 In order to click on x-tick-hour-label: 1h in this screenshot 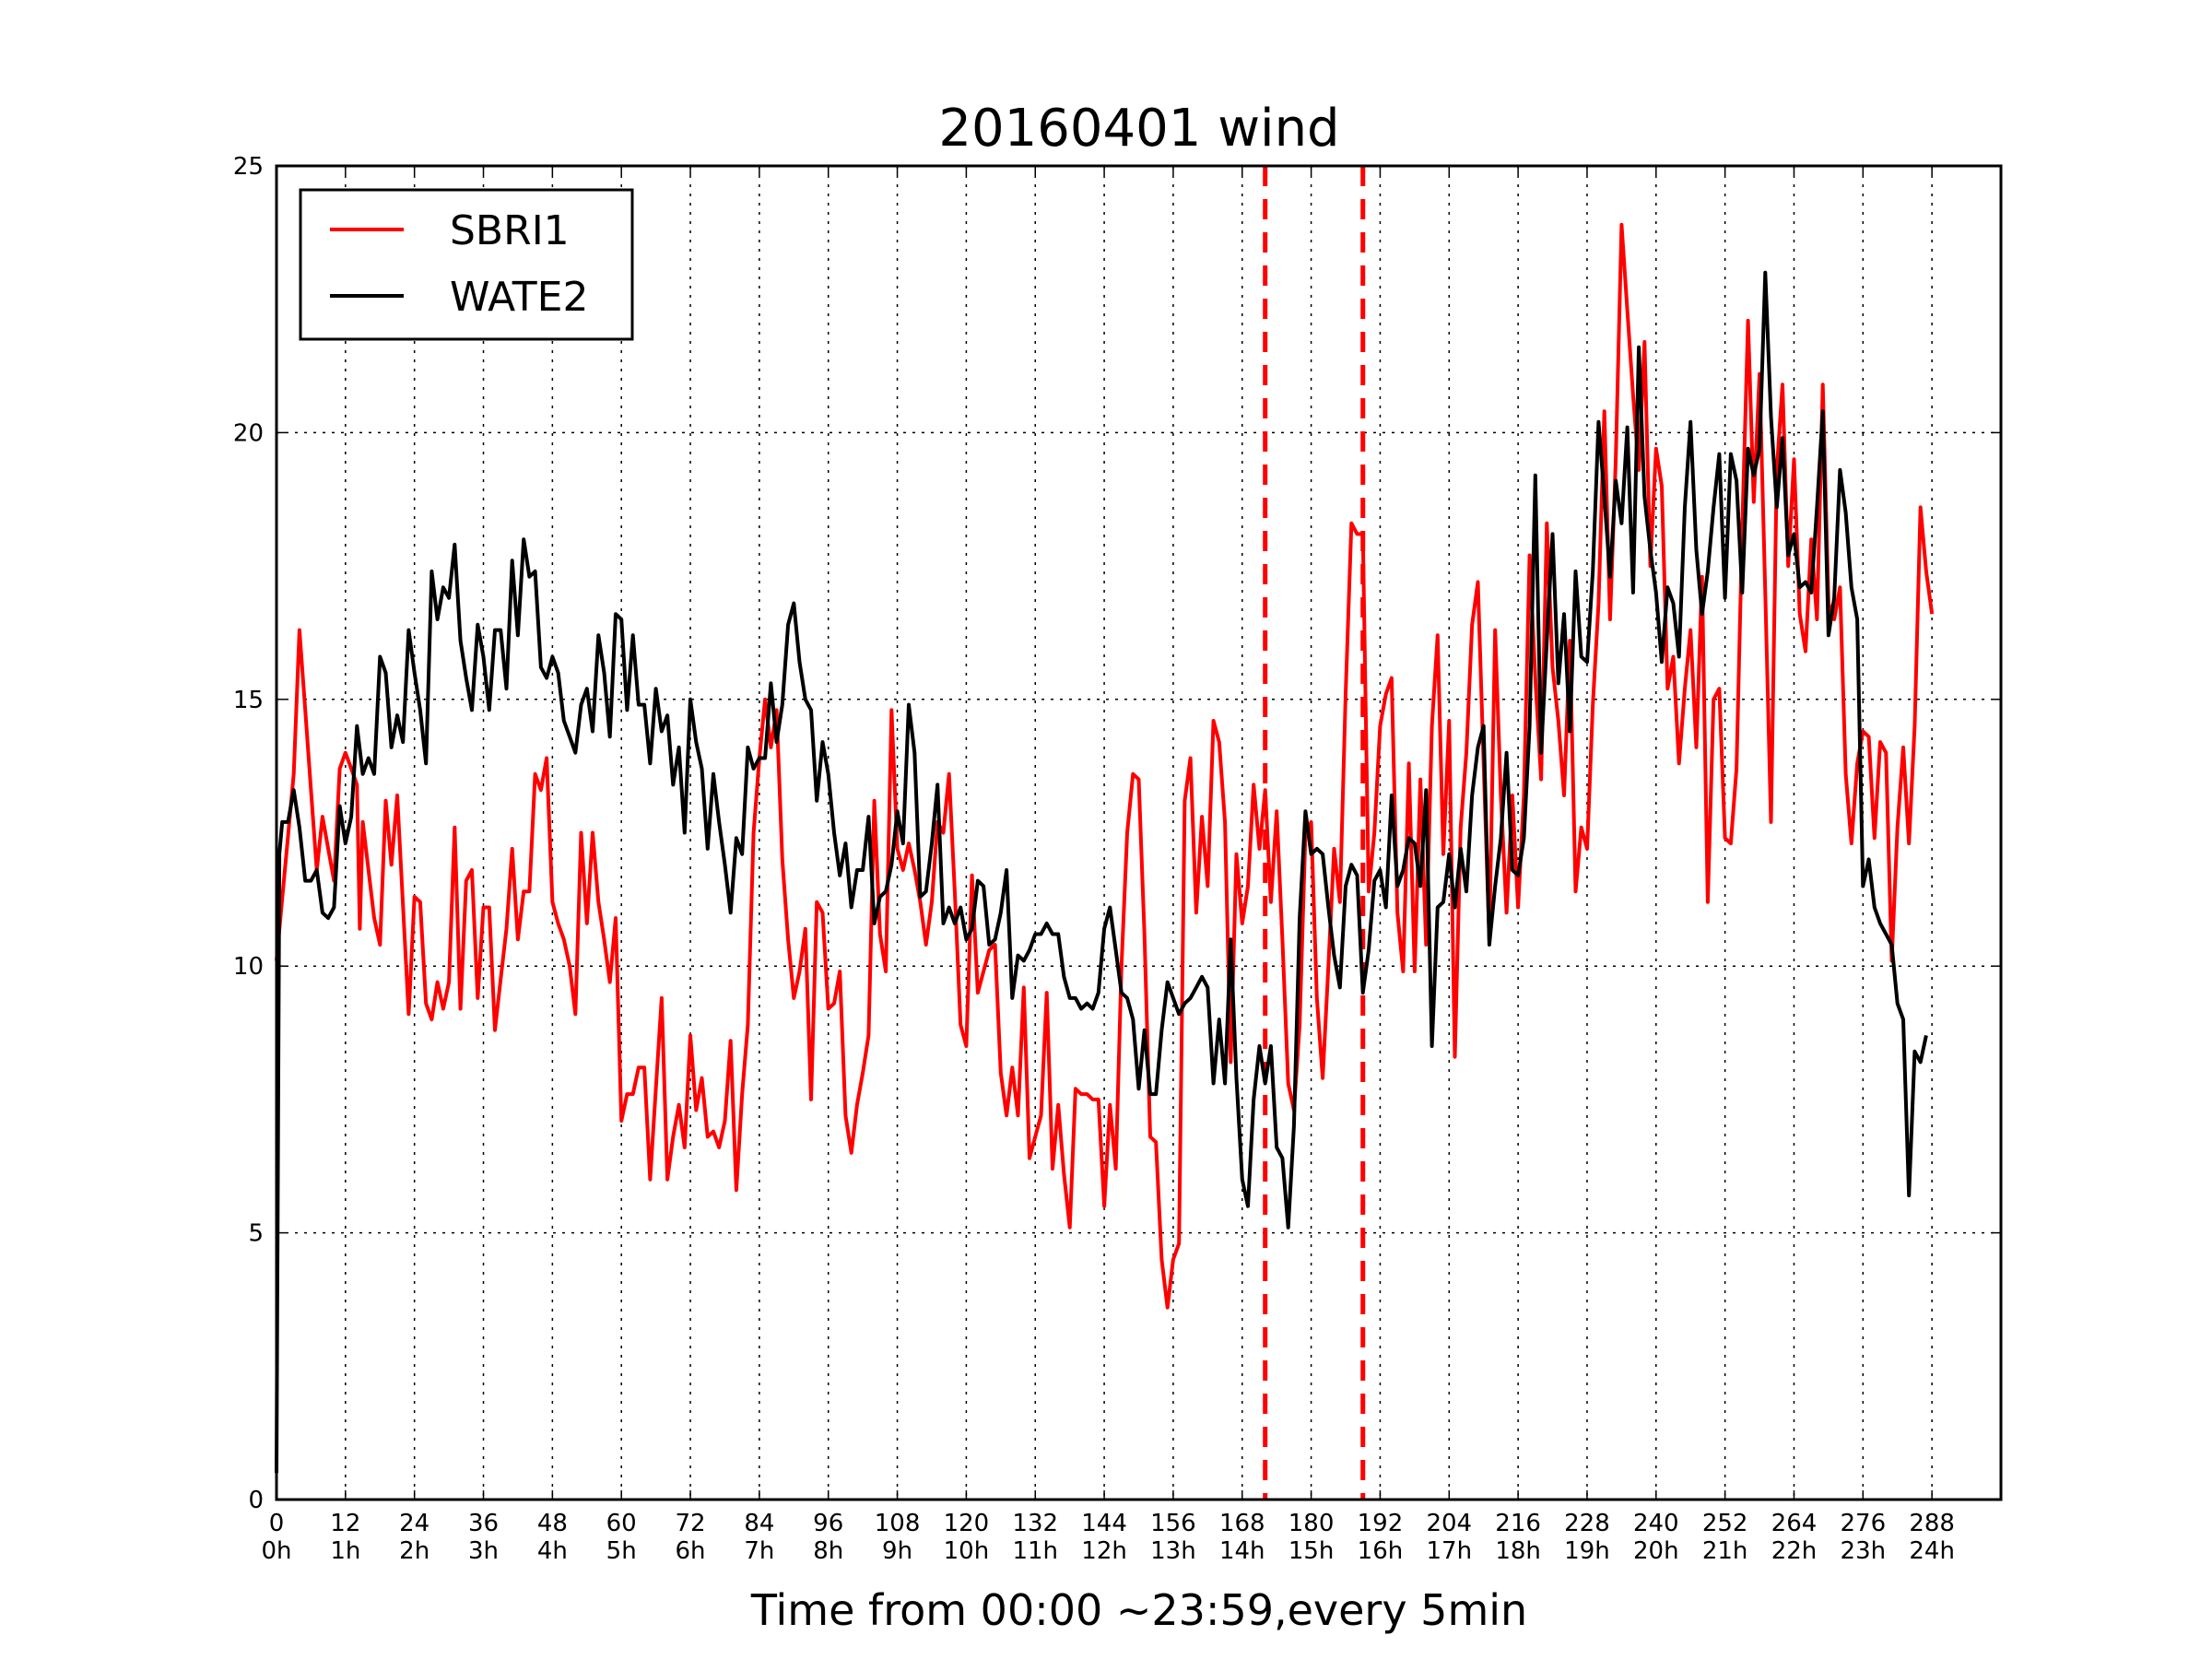, I will do `click(345, 1551)`.